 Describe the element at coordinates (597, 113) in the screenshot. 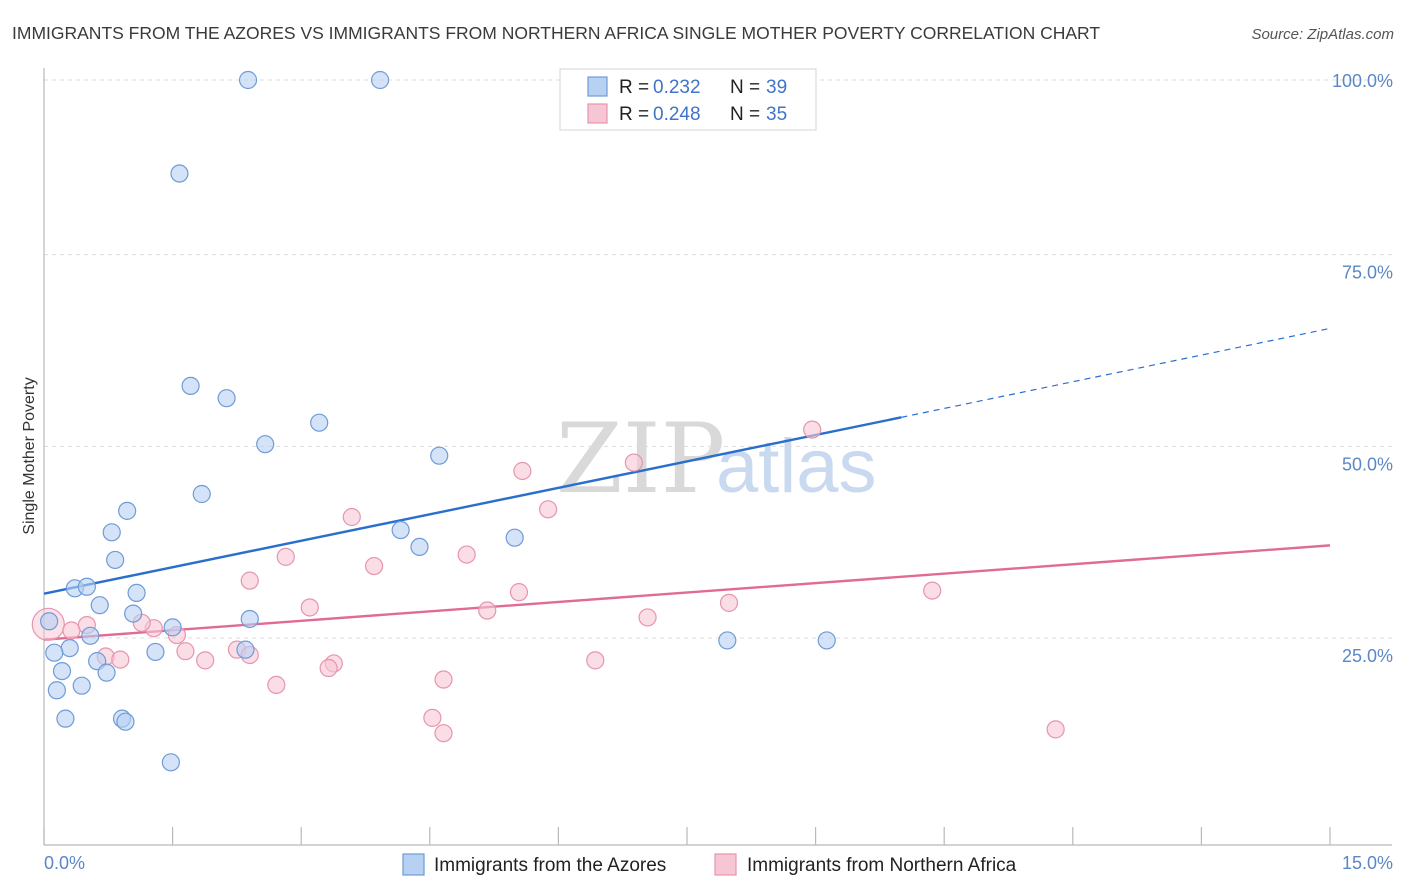

I see `legend-swatch-africa` at that location.